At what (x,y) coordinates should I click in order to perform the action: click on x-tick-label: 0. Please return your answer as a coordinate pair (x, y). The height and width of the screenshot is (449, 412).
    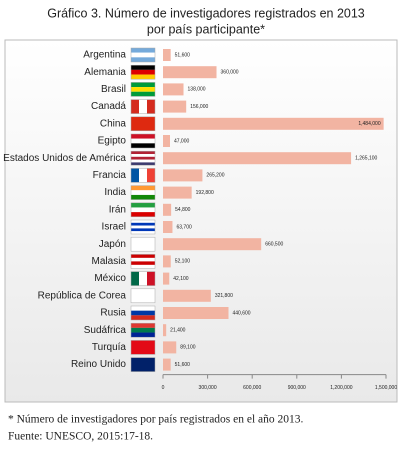
    Looking at the image, I should click on (163, 388).